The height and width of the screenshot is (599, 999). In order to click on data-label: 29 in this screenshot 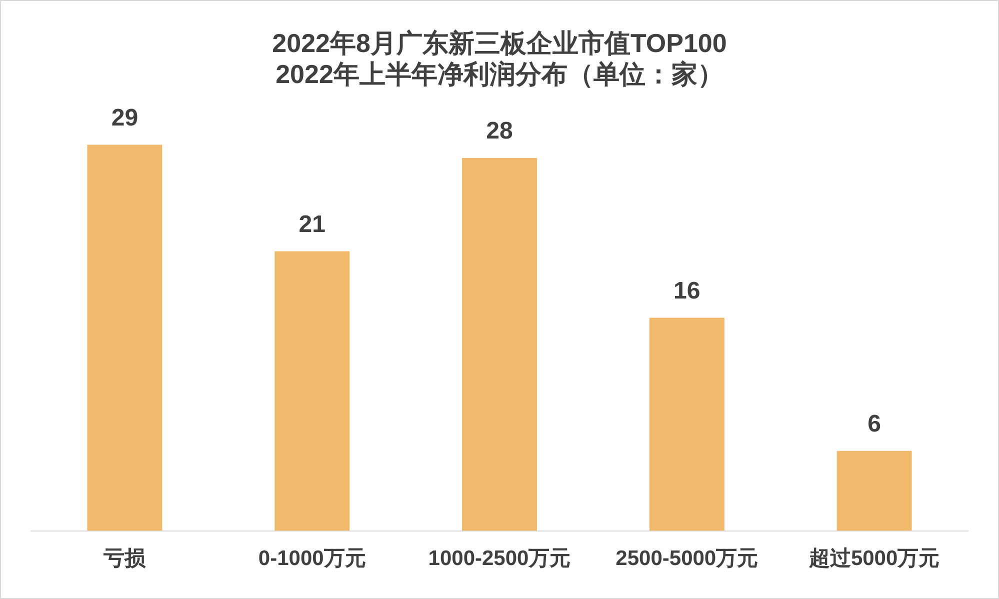, I will do `click(124, 118)`.